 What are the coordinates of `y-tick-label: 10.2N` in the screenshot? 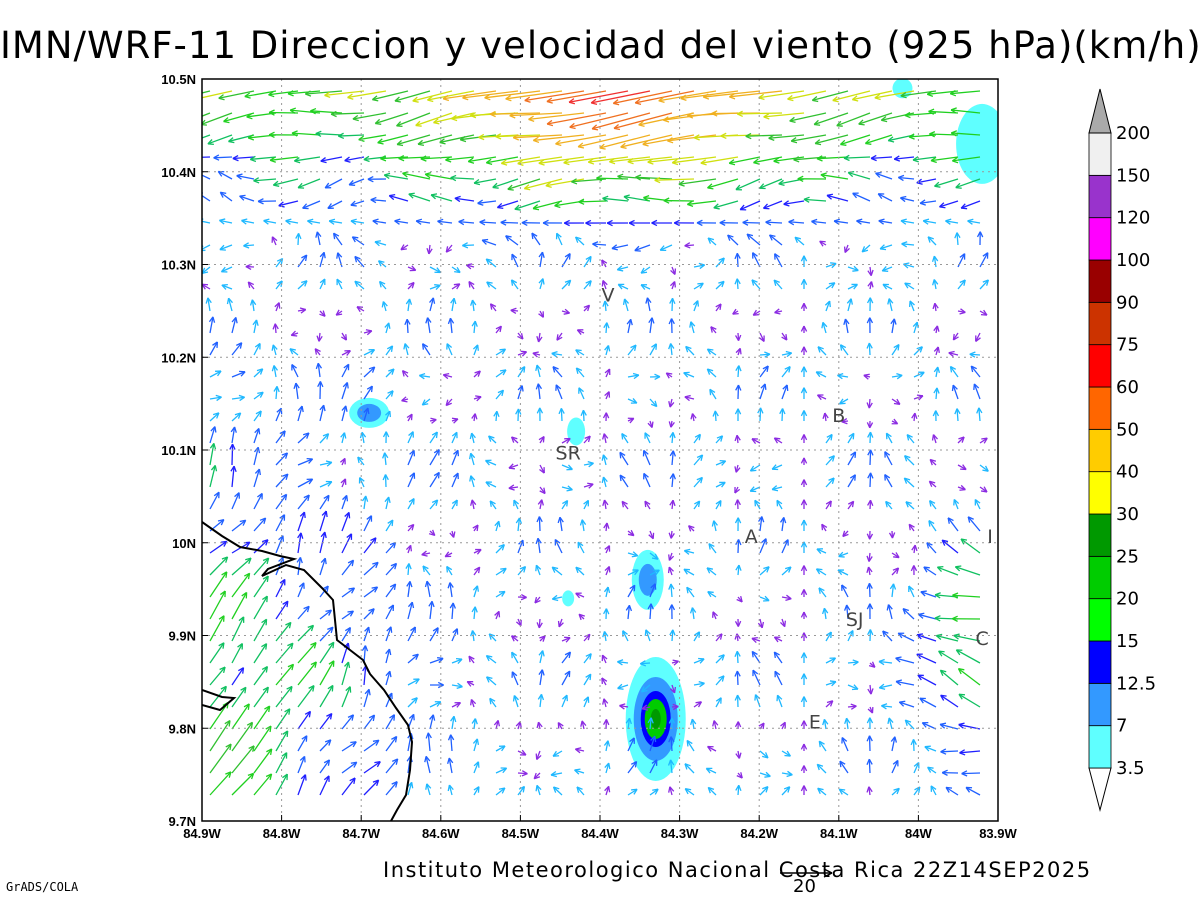 It's located at (178, 357).